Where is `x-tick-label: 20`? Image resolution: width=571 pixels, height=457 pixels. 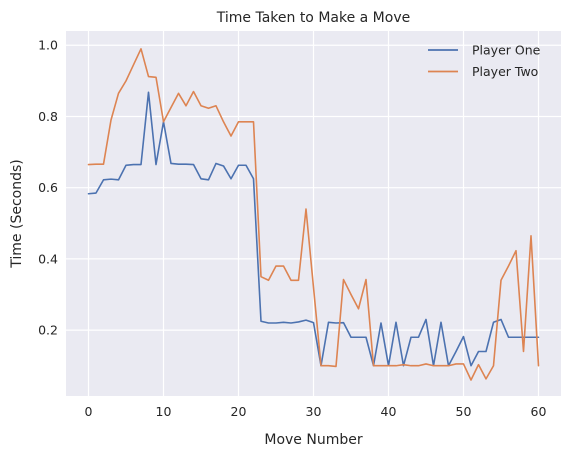
x-tick-label: 20 is located at coordinates (239, 411).